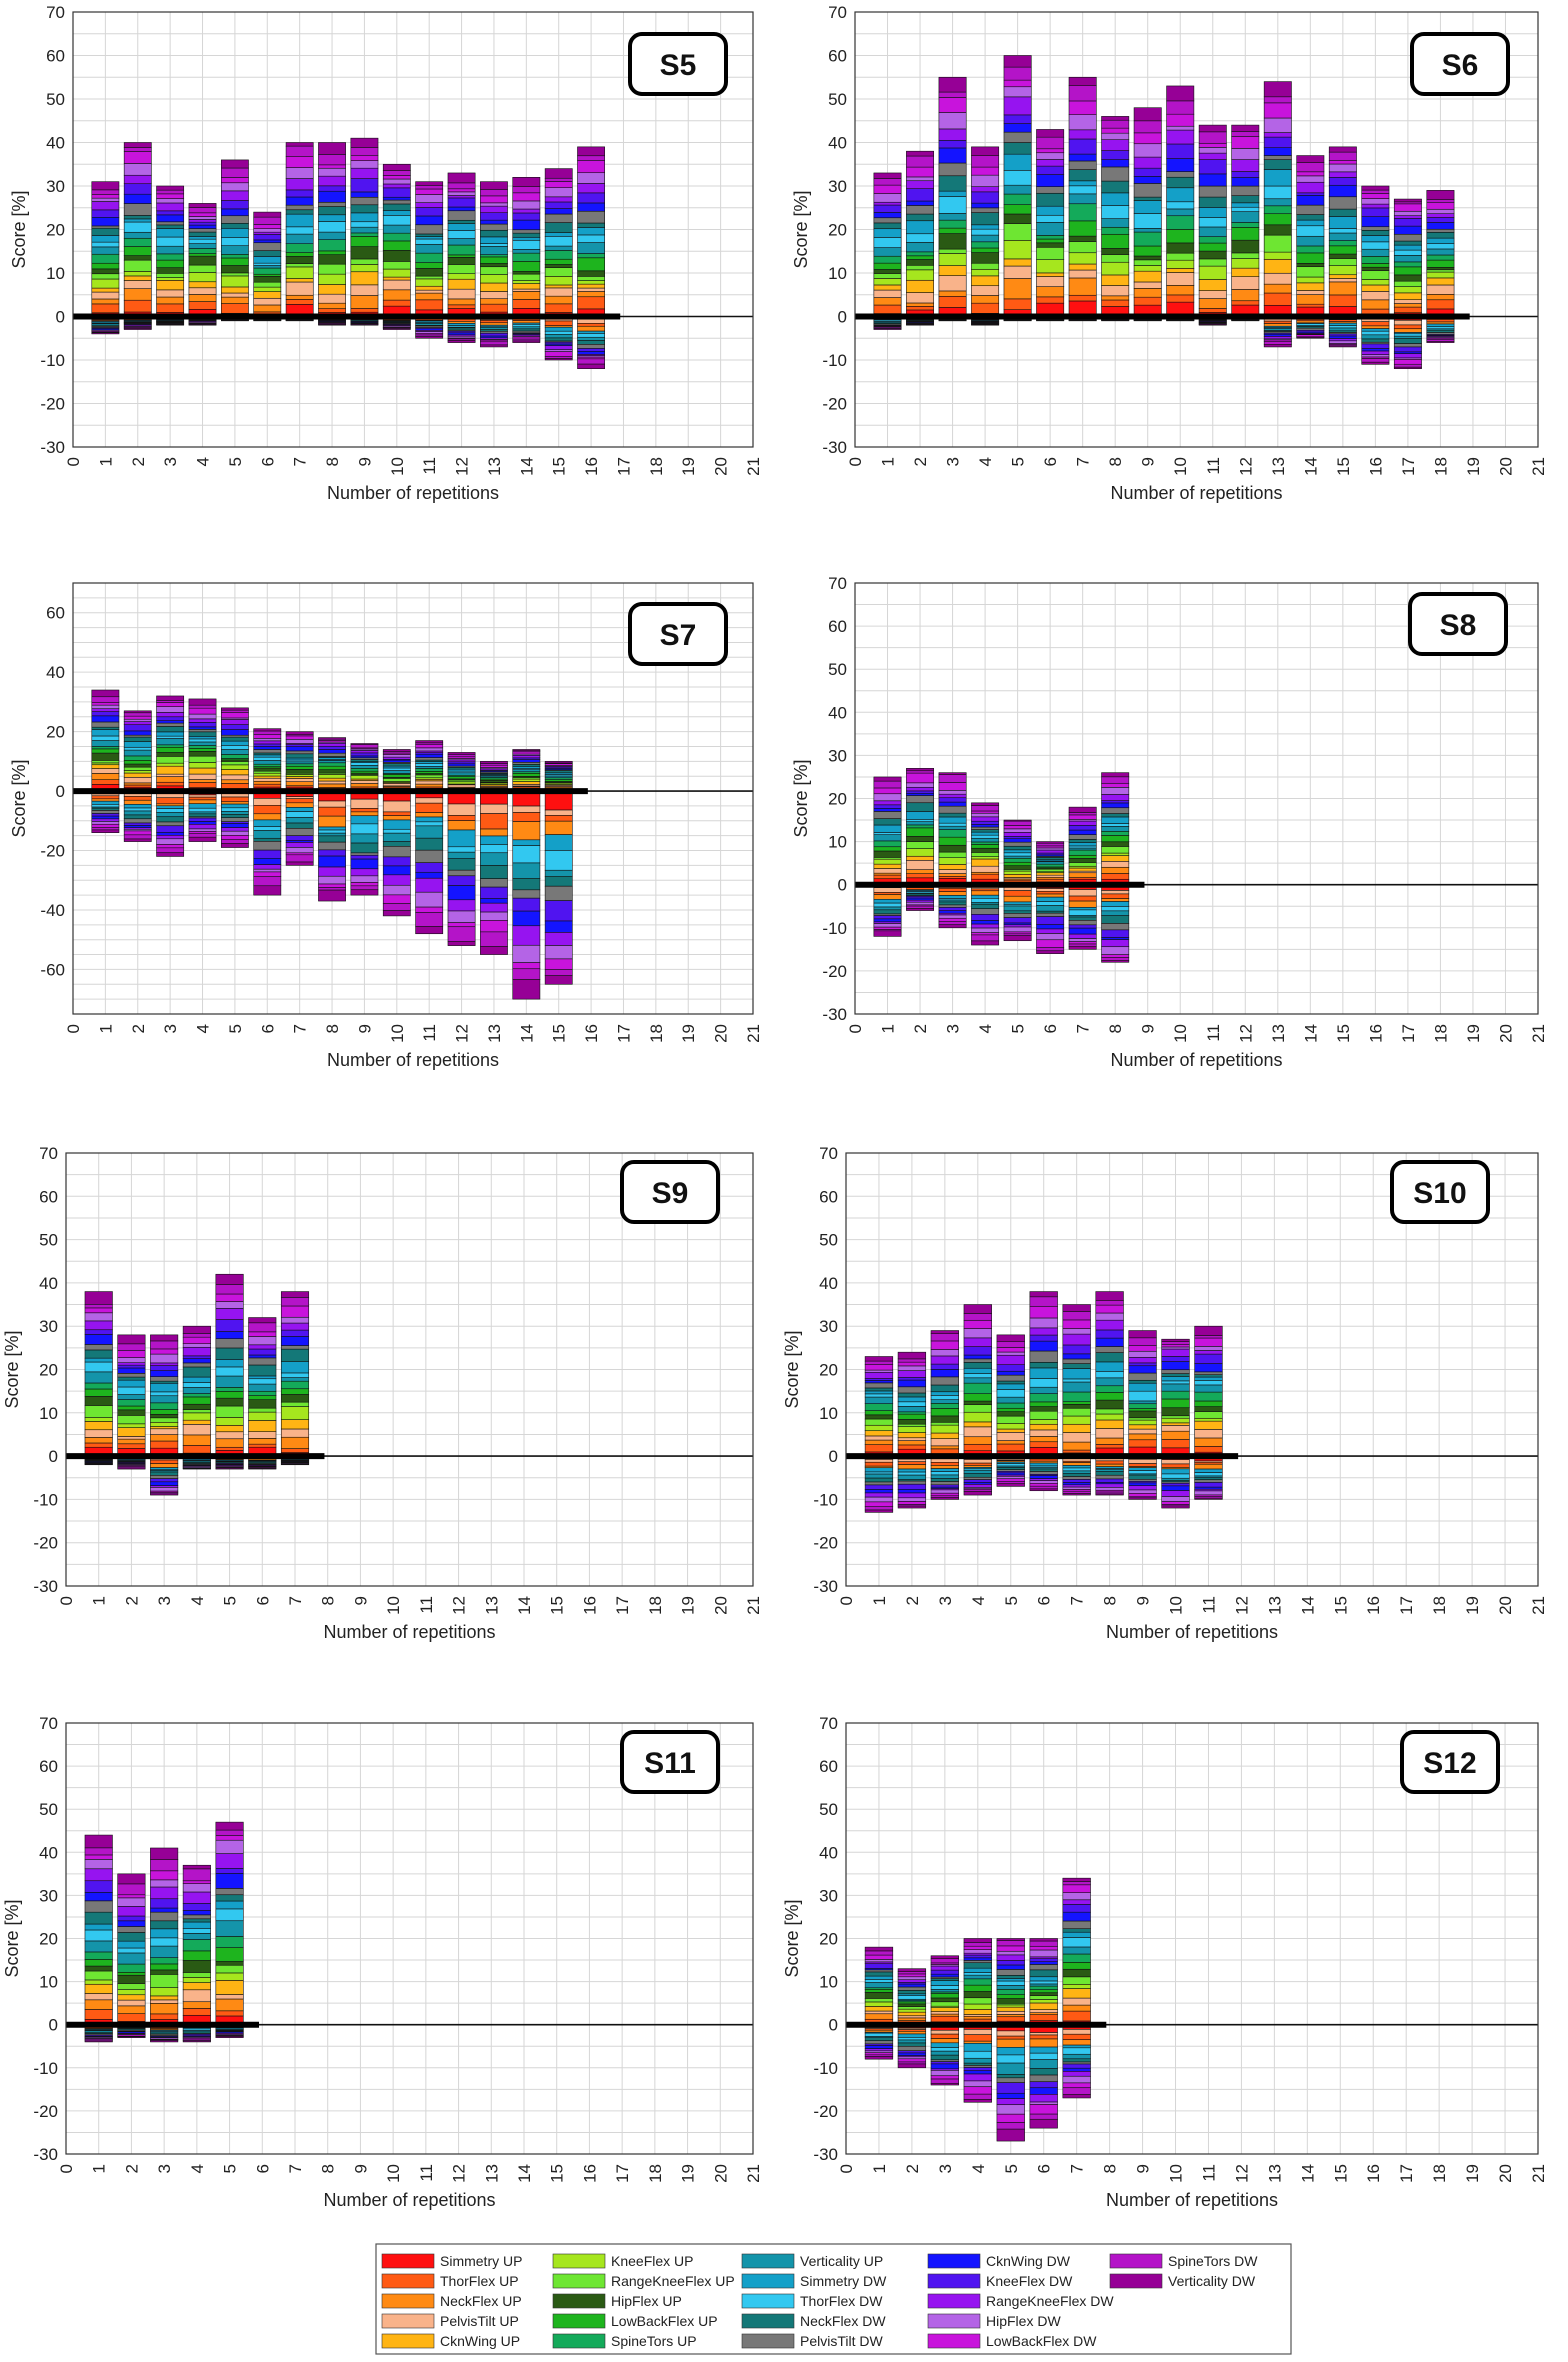 Image resolution: width=1568 pixels, height=2362 pixels. I want to click on y-tick-label: 10, so click(55, 273).